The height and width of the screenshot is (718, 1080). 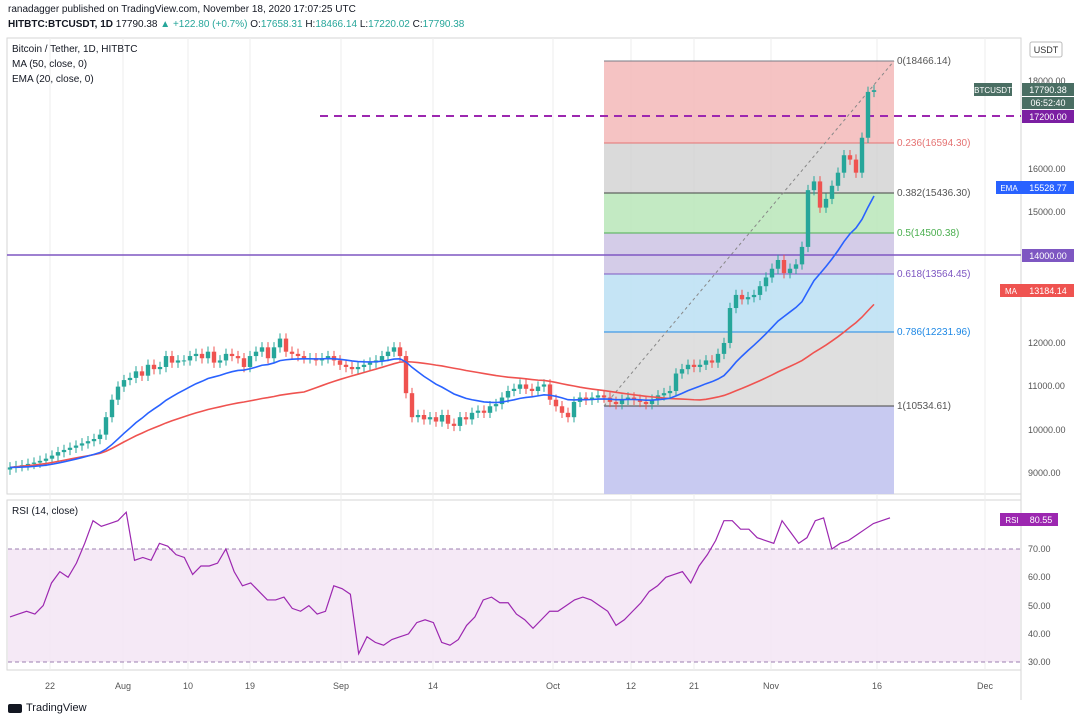 I want to click on close-value: 17790.38, so click(x=443, y=24).